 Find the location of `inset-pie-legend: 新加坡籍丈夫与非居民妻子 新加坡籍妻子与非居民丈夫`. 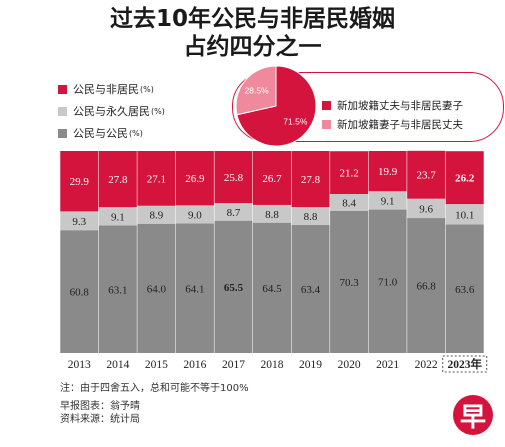

inset-pie-legend: 新加坡籍丈夫与非居民妻子 新加坡籍妻子与非居民丈夫 is located at coordinates (392, 116).